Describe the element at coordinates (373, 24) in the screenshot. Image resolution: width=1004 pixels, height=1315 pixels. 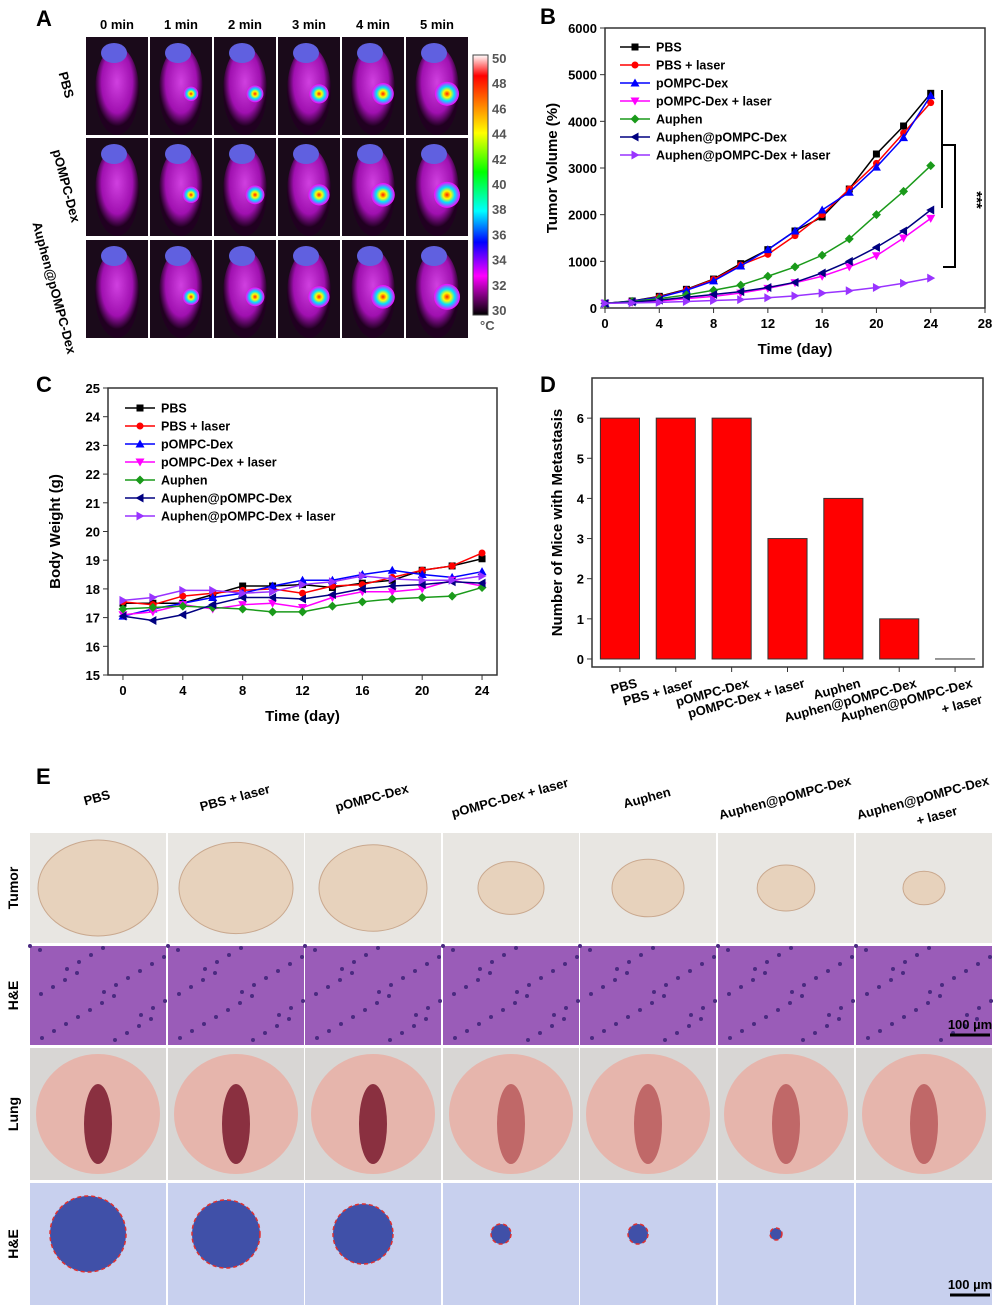
I see `time-label: 4 min` at that location.